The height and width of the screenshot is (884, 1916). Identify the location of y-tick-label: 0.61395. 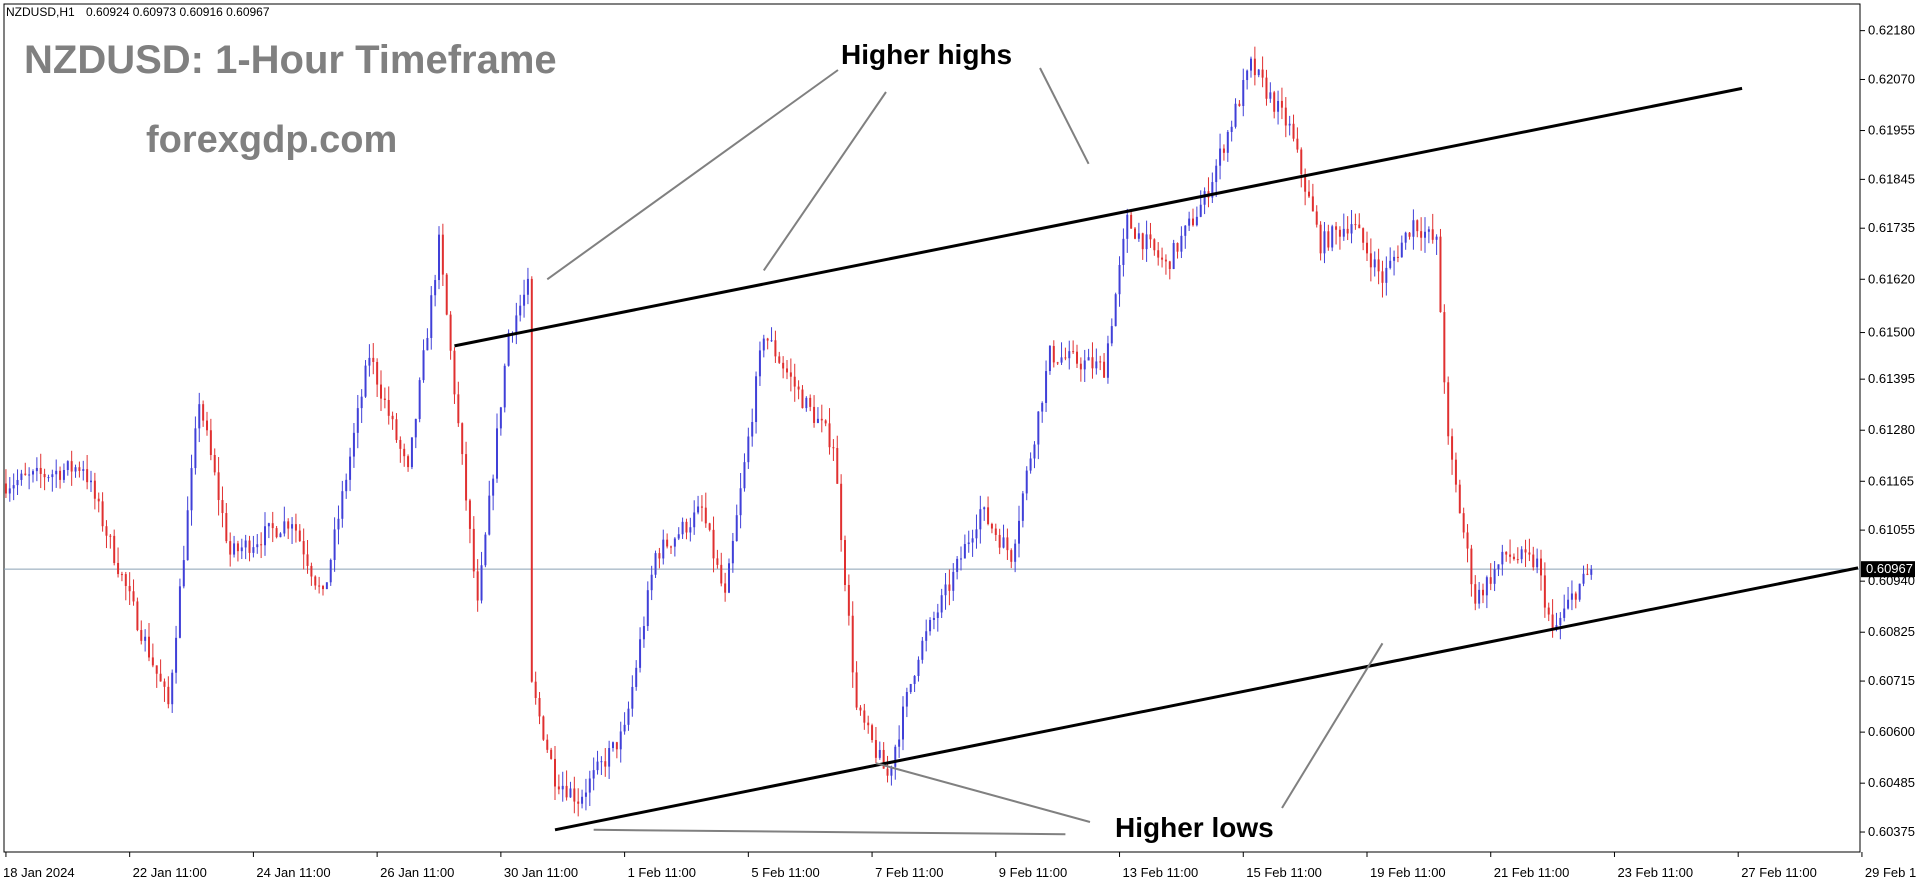
(1891, 378).